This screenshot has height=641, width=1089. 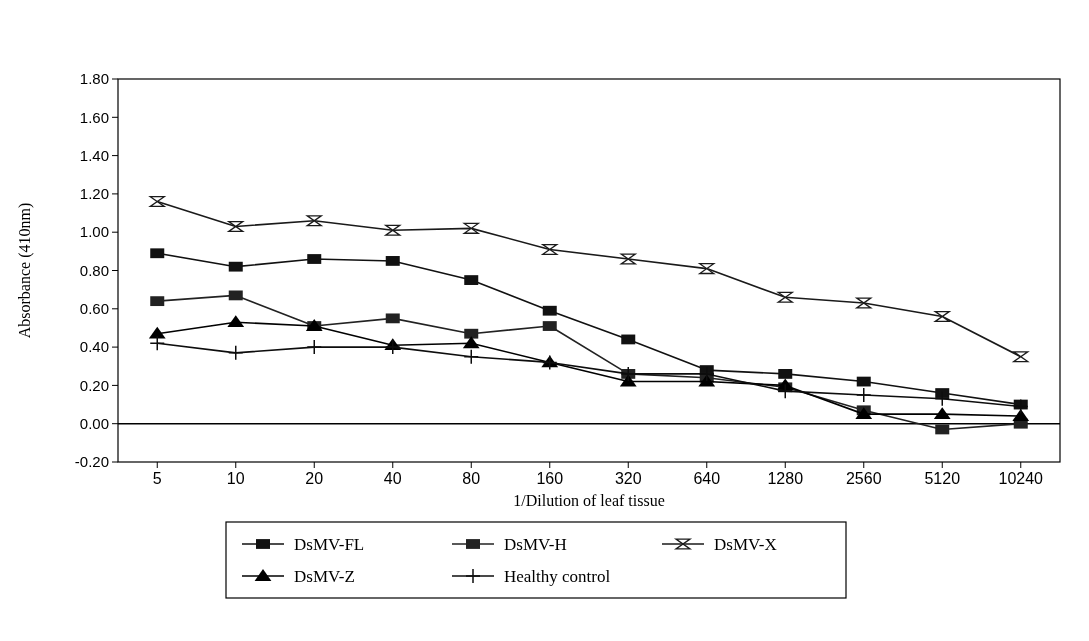 I want to click on y-tick-label: 0.80, so click(x=94, y=270).